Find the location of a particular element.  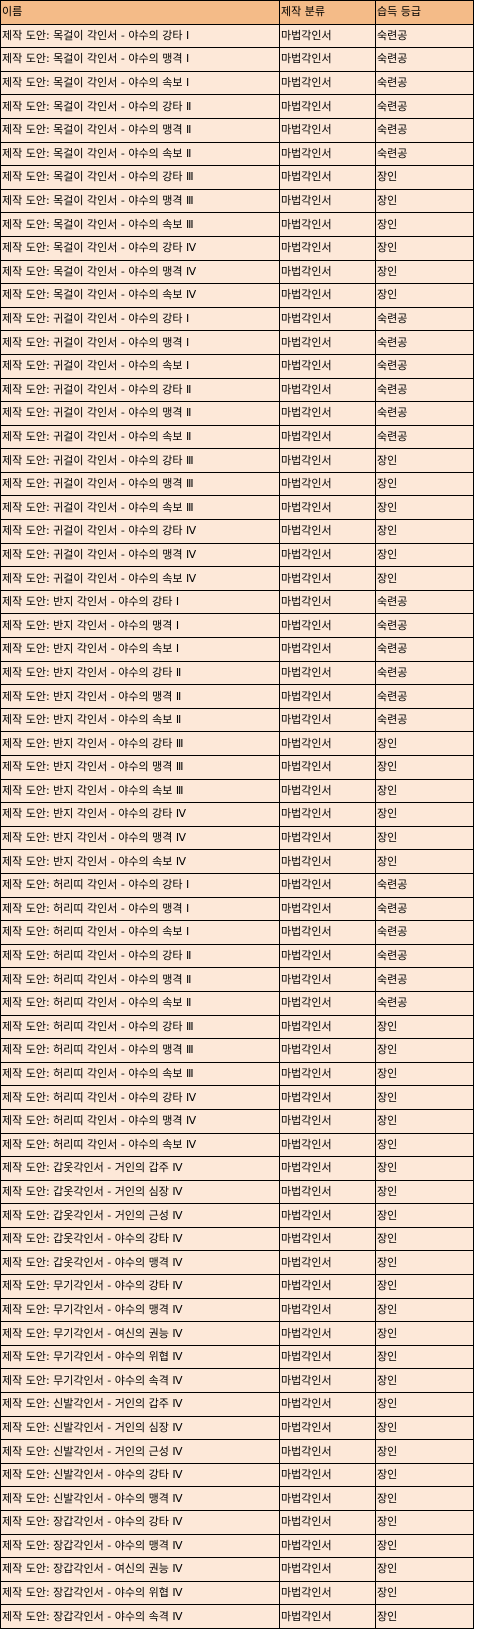

cell-name: 제작 도안: 갑옷각인서 - 야수의 강타 Ⅳ is located at coordinates (140, 1239).